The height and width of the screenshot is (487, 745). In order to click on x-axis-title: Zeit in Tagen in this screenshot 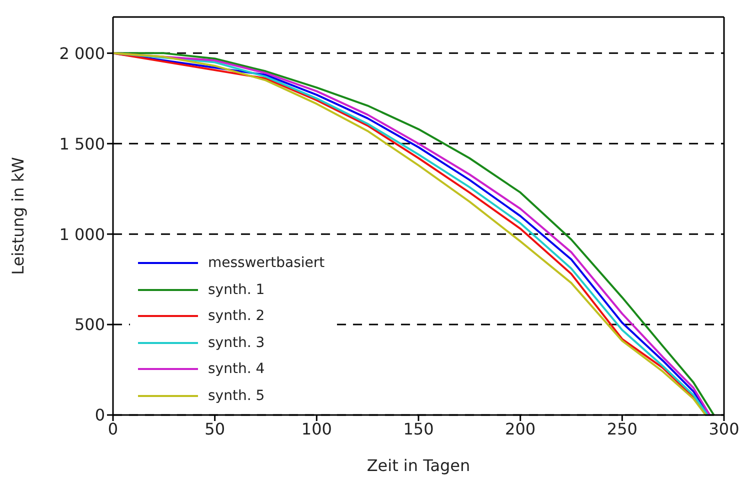, I will do `click(418, 465)`.